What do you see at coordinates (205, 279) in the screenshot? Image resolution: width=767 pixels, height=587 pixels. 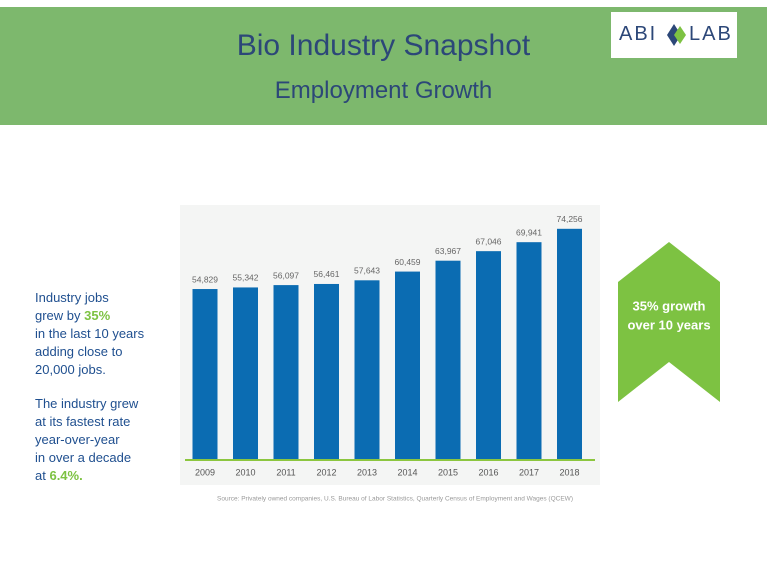 I see `value-label: 54,829` at bounding box center [205, 279].